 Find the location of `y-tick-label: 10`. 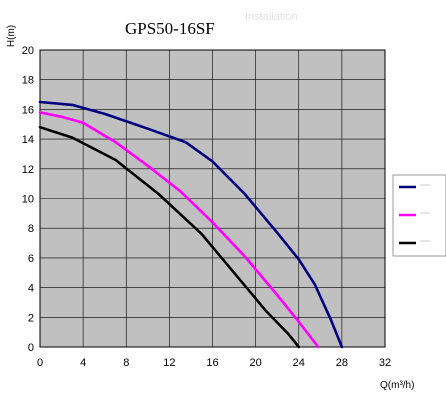

y-tick-label: 10 is located at coordinates (28, 200).